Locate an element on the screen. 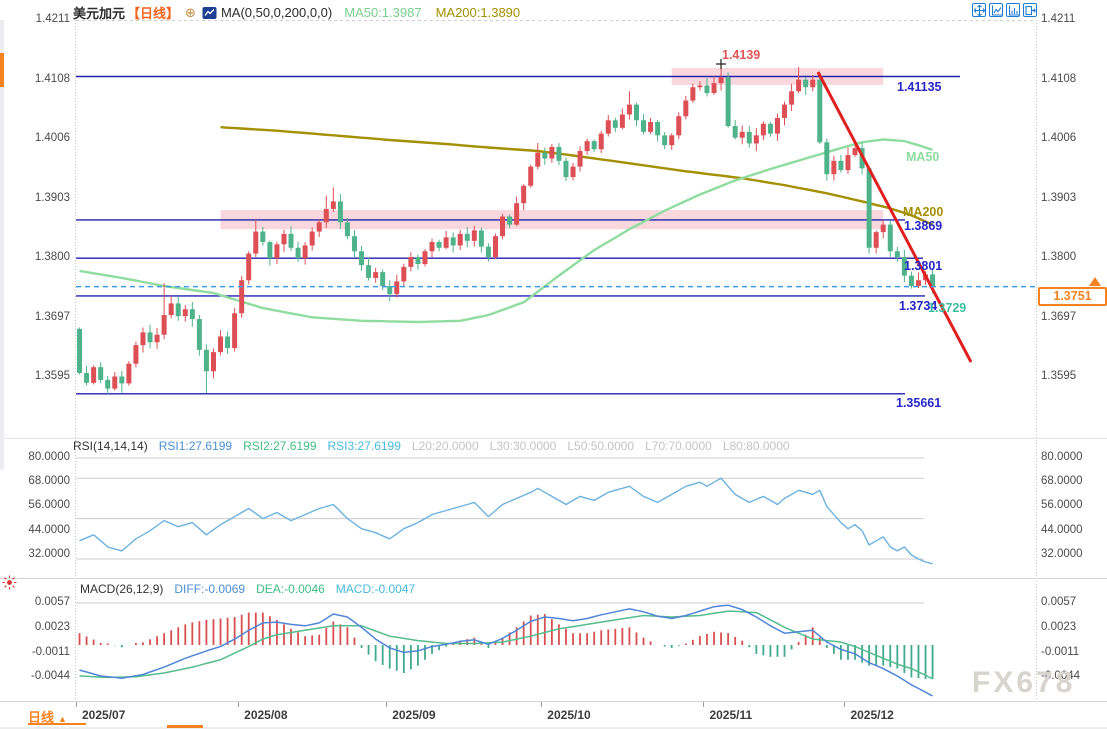 This screenshot has width=1107, height=729. rsi-header-item: L20:20.0000 is located at coordinates (445, 446).